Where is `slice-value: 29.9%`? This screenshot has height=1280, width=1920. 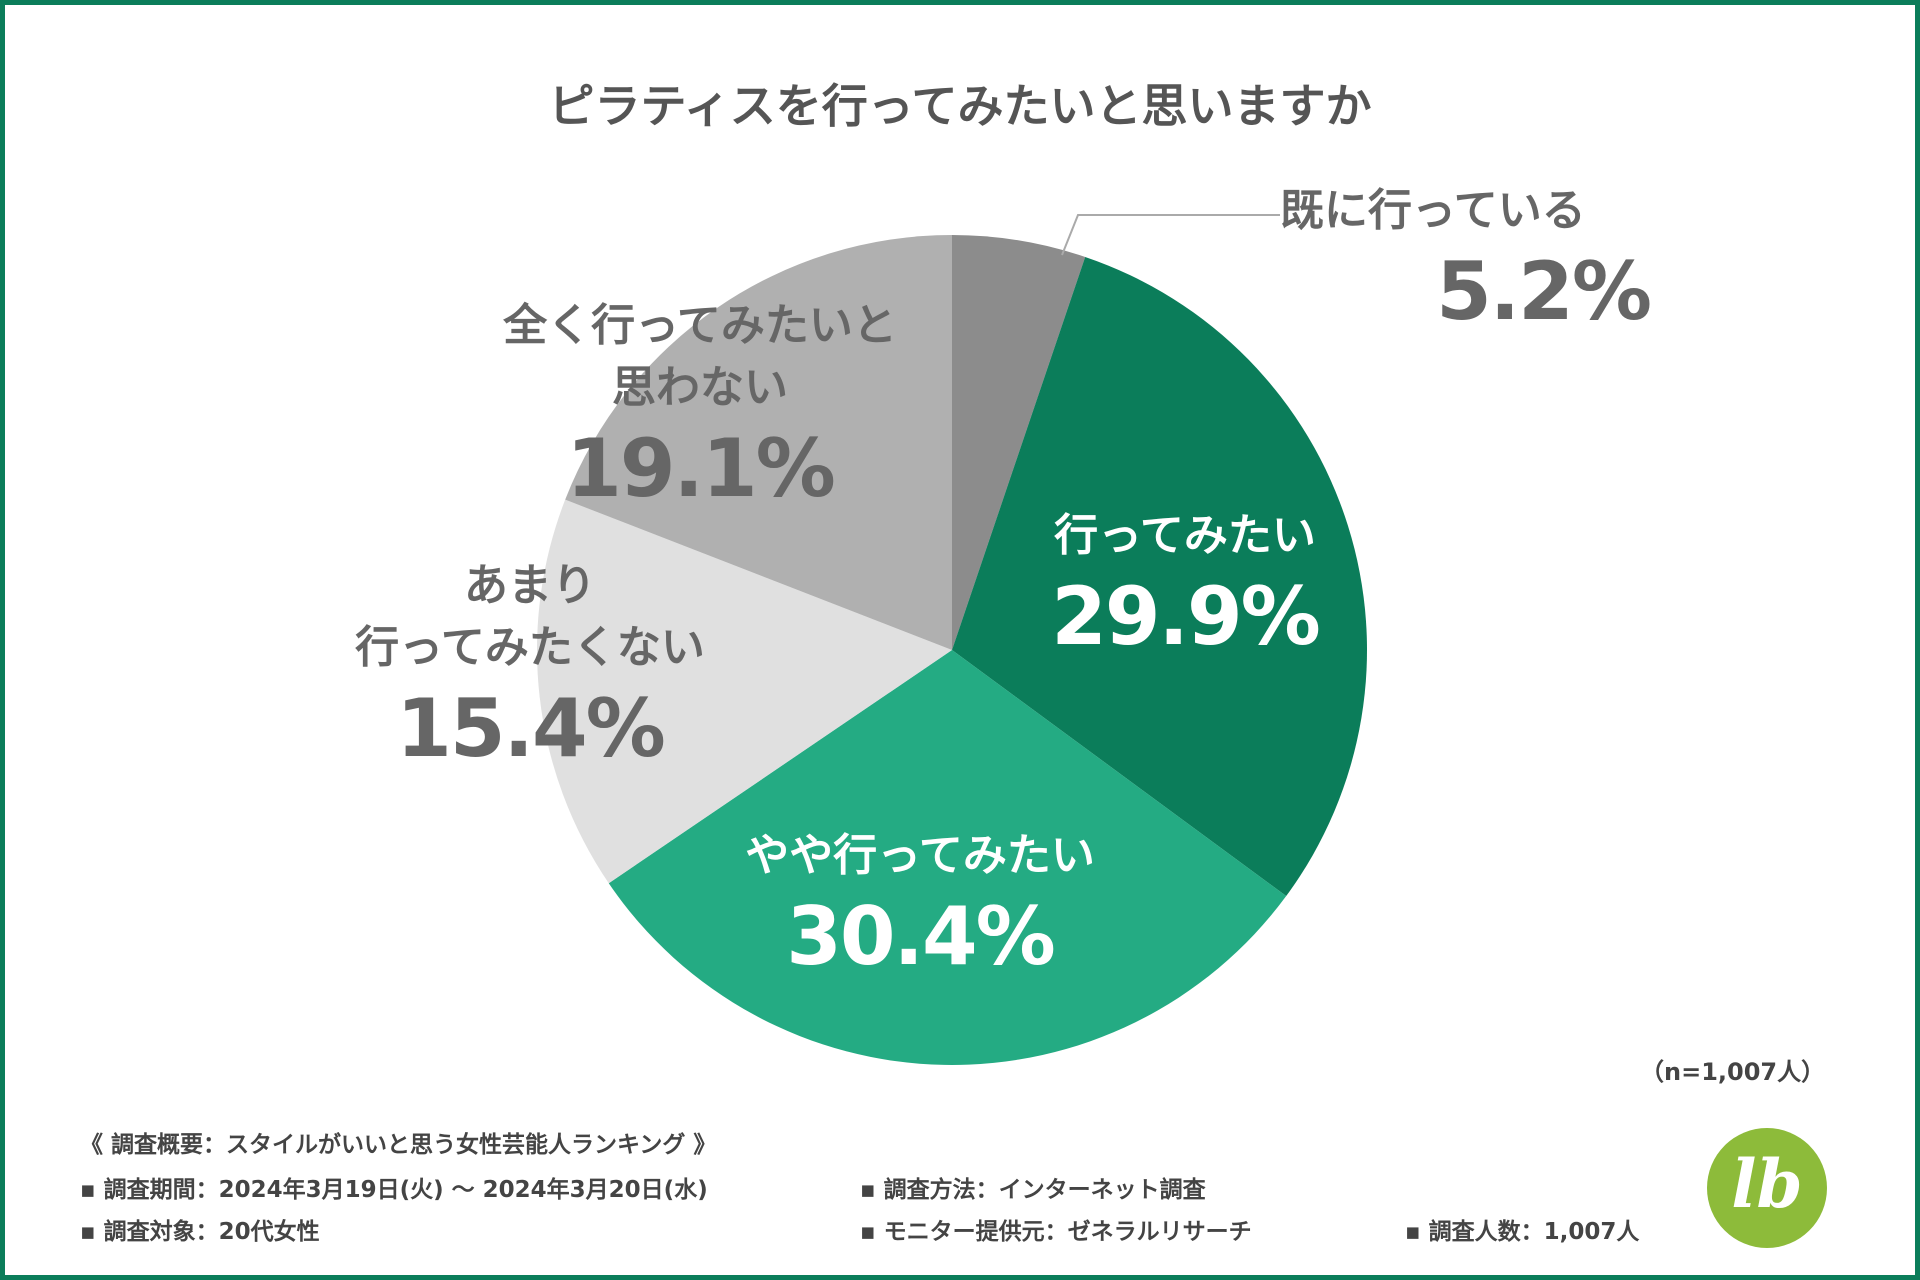
slice-value: 29.9% is located at coordinates (1186, 616).